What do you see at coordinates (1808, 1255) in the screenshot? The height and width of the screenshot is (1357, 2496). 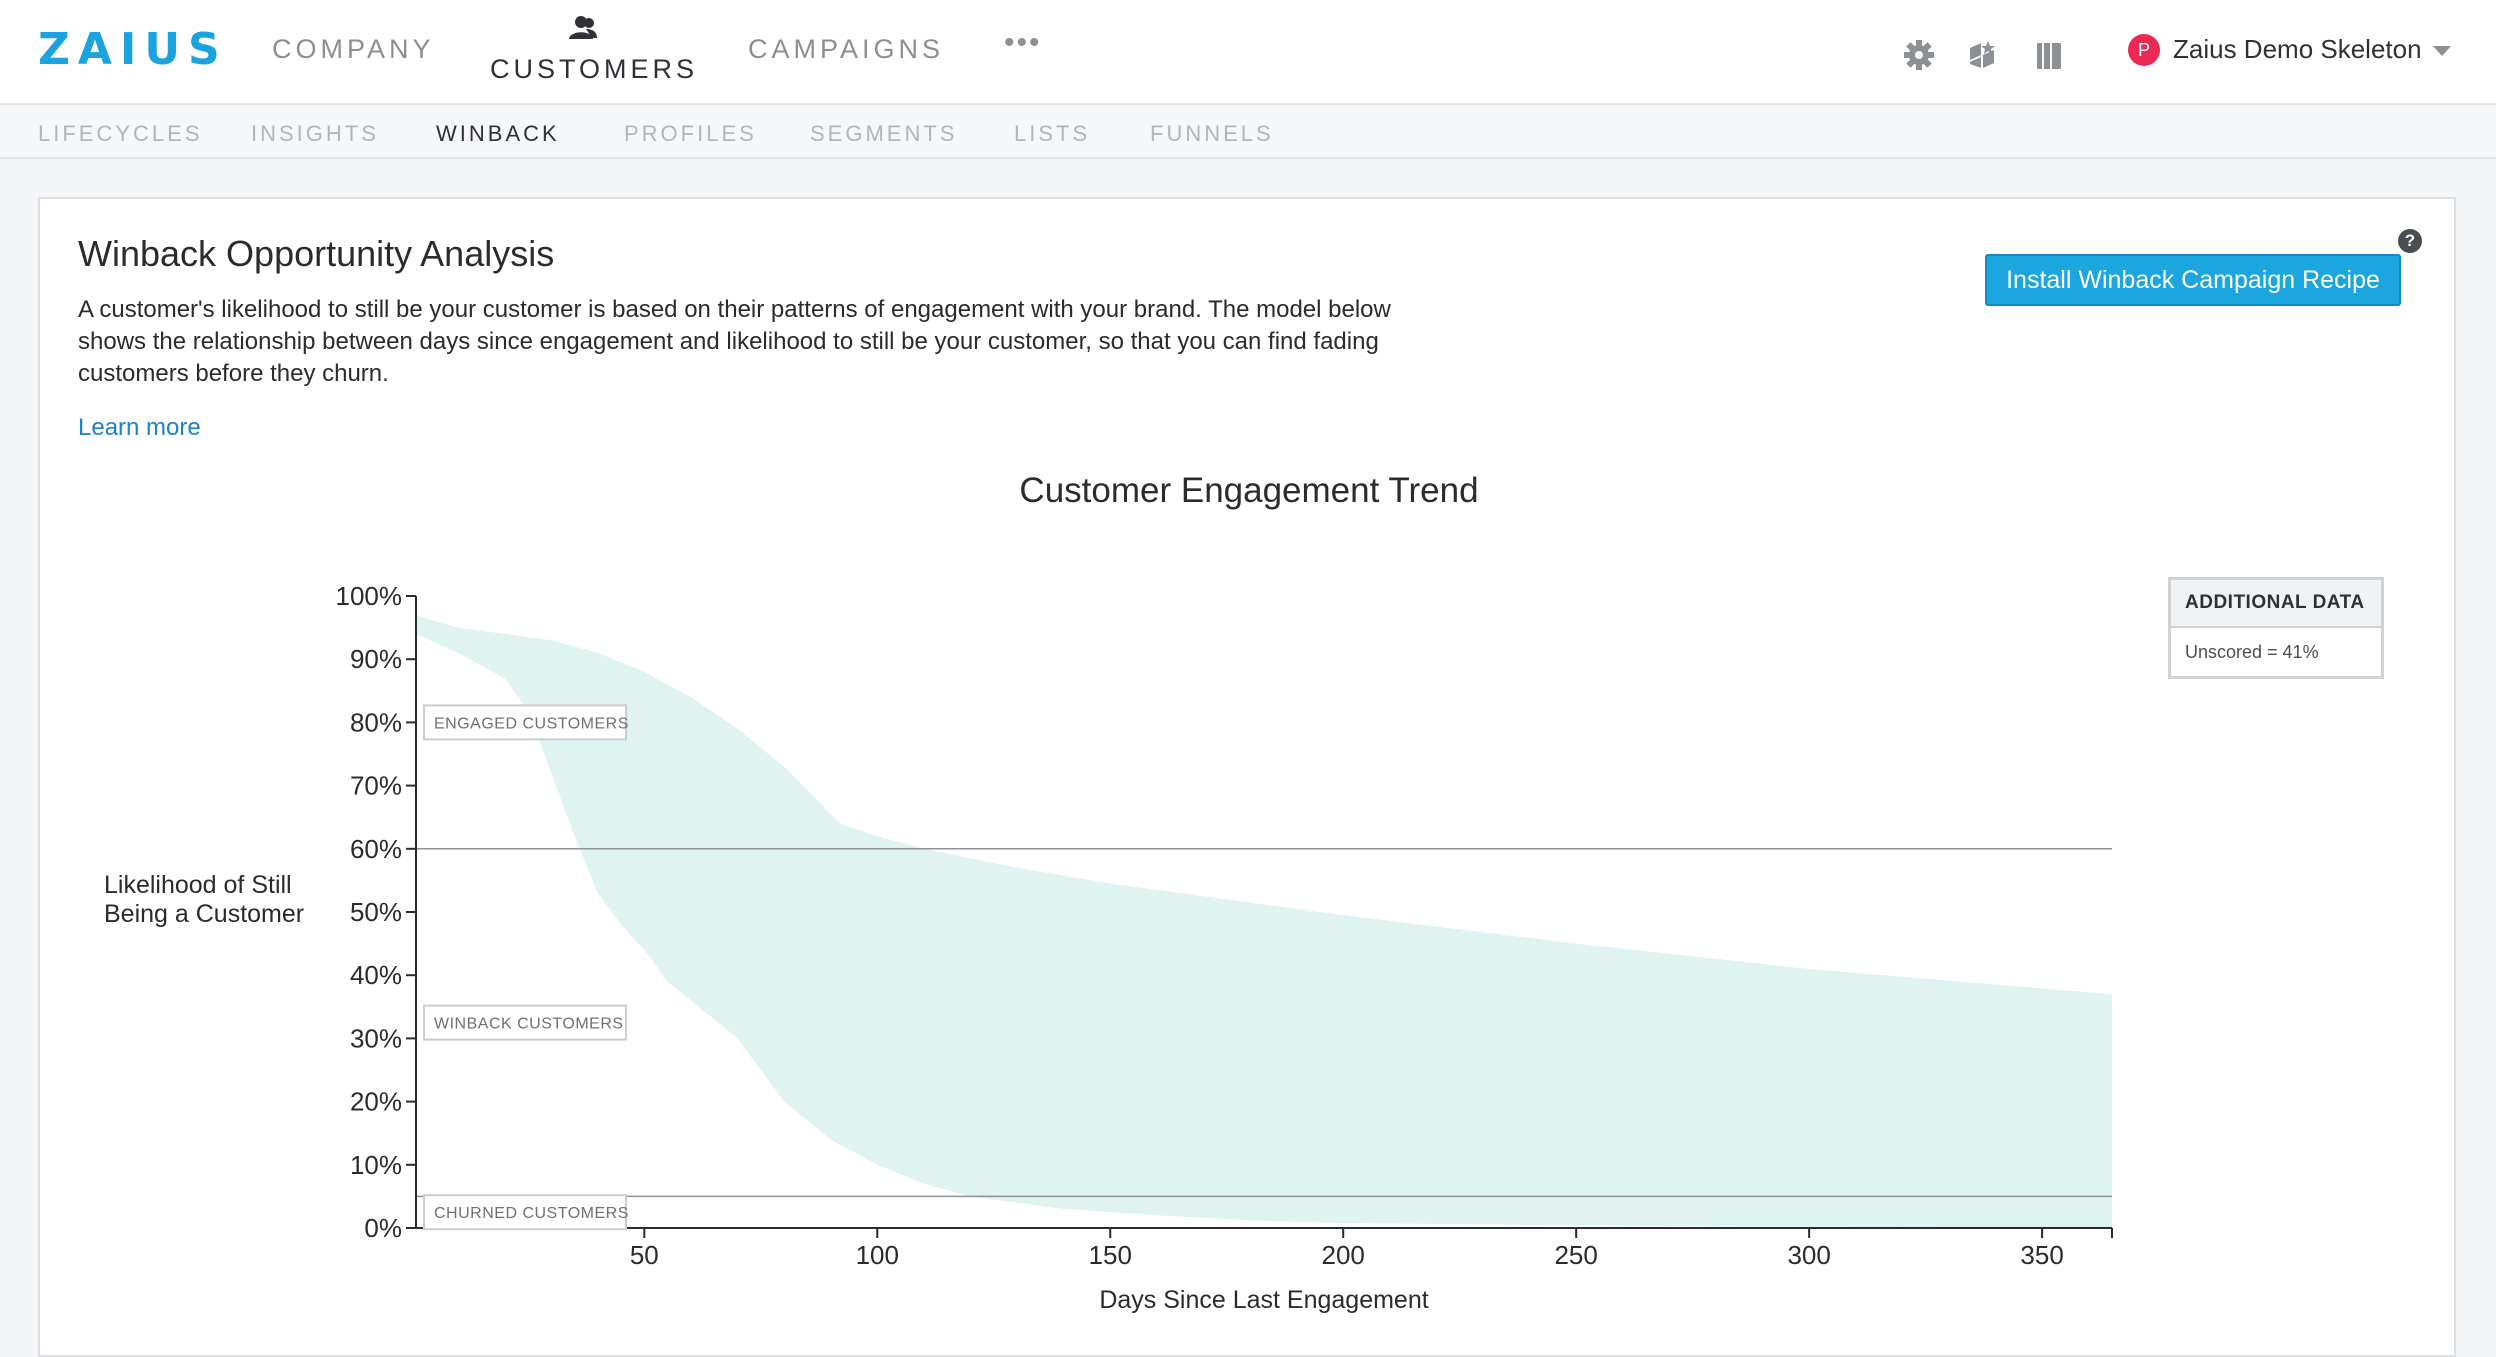 I see `x-tick-label: 300` at bounding box center [1808, 1255].